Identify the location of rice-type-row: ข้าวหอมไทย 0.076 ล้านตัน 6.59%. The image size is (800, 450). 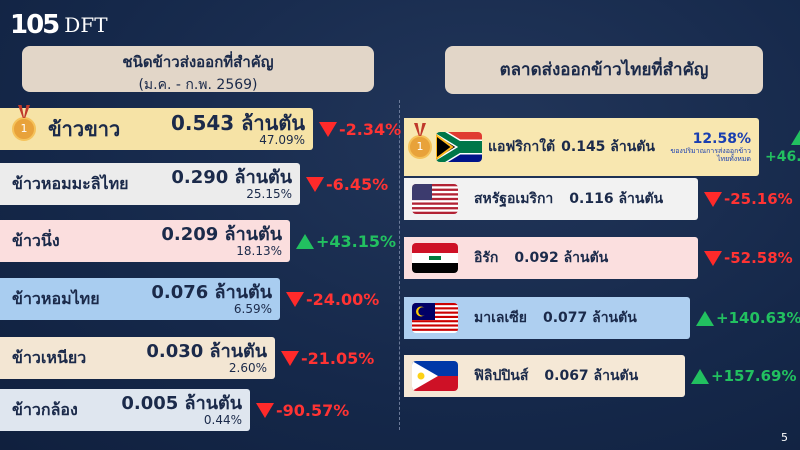
(140, 299).